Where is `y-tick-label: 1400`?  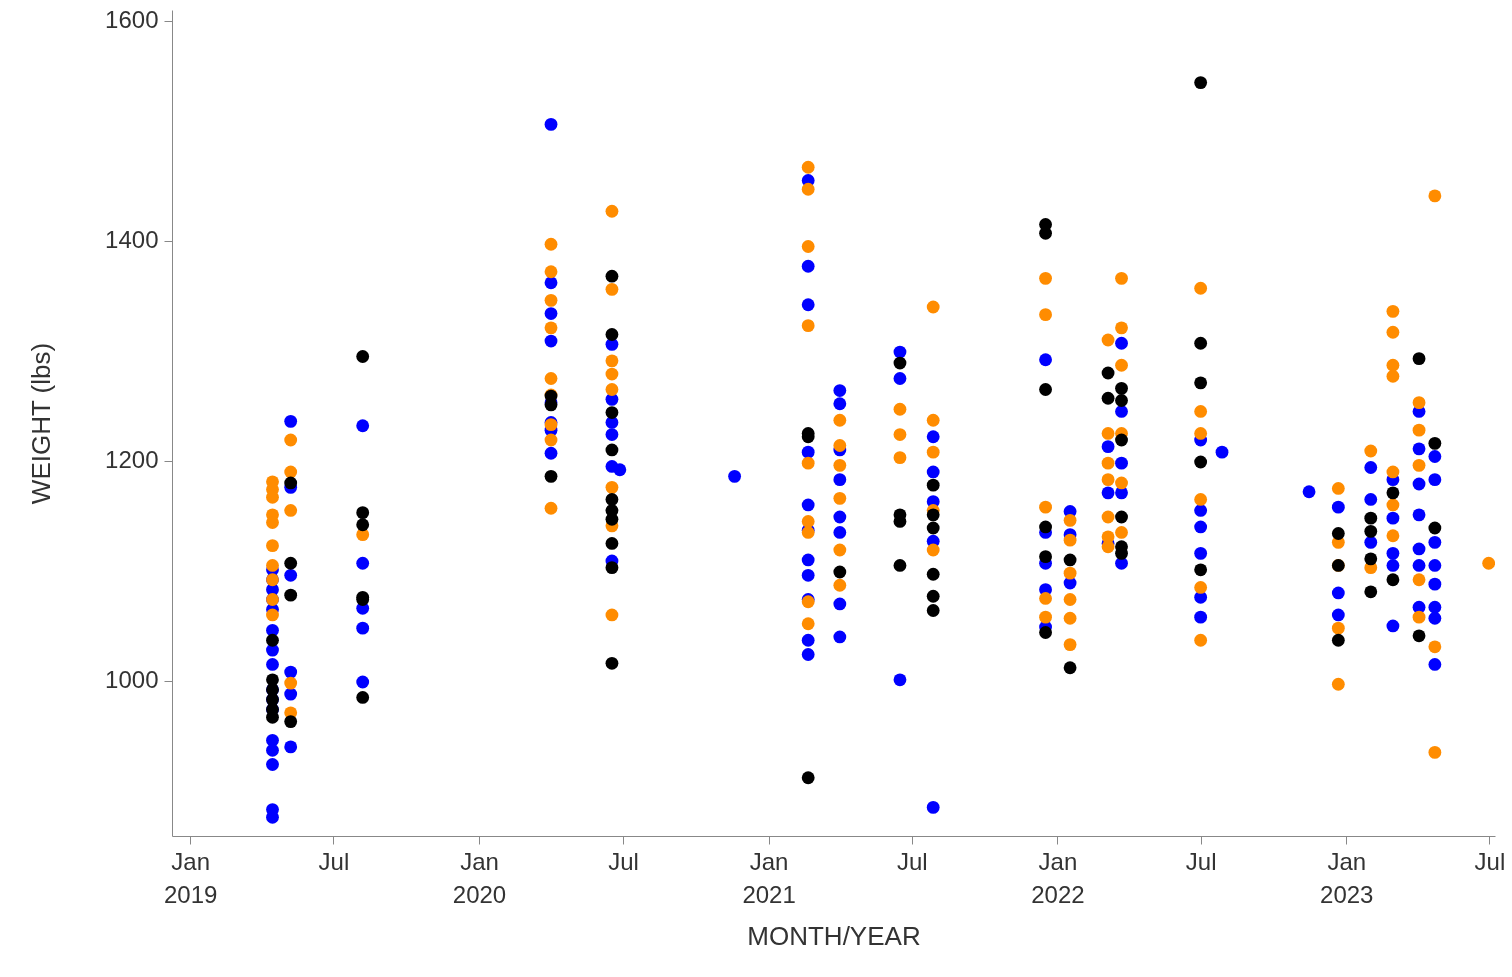
y-tick-label: 1400 is located at coordinates (132, 240).